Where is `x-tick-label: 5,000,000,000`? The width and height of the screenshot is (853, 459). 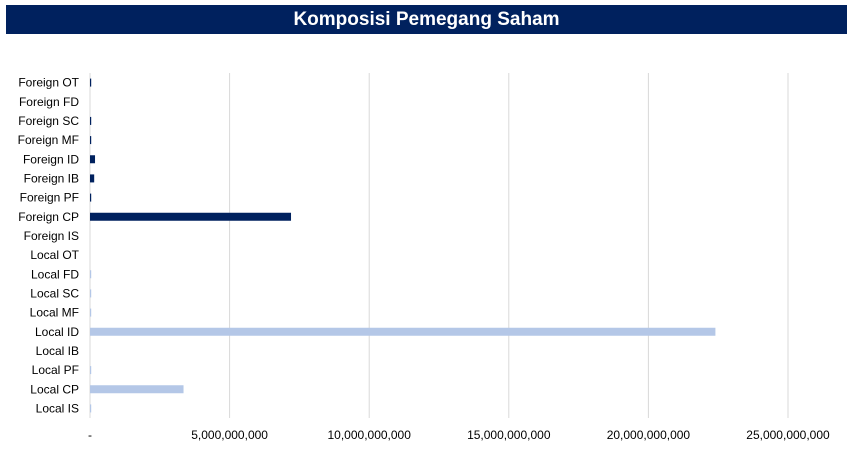
x-tick-label: 5,000,000,000 is located at coordinates (229, 435).